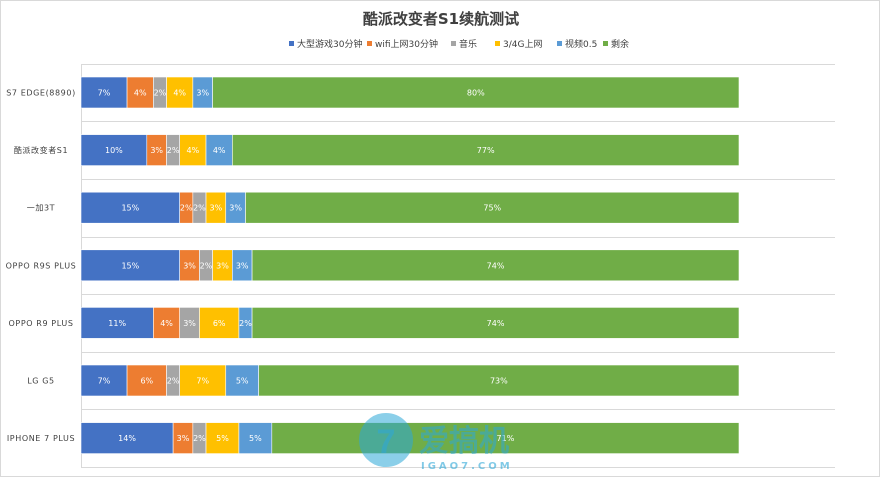 The image size is (880, 478). What do you see at coordinates (242, 265) in the screenshot?
I see `data-label-3-4: 3%` at bounding box center [242, 265].